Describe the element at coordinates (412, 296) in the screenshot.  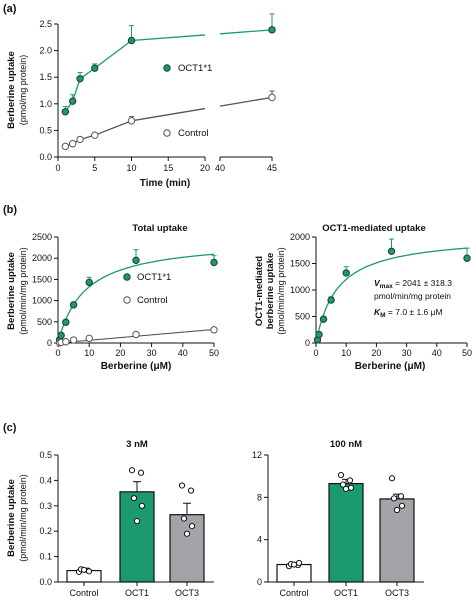
I see `annotation-vmax-unit: pmol/min/mg protein` at that location.